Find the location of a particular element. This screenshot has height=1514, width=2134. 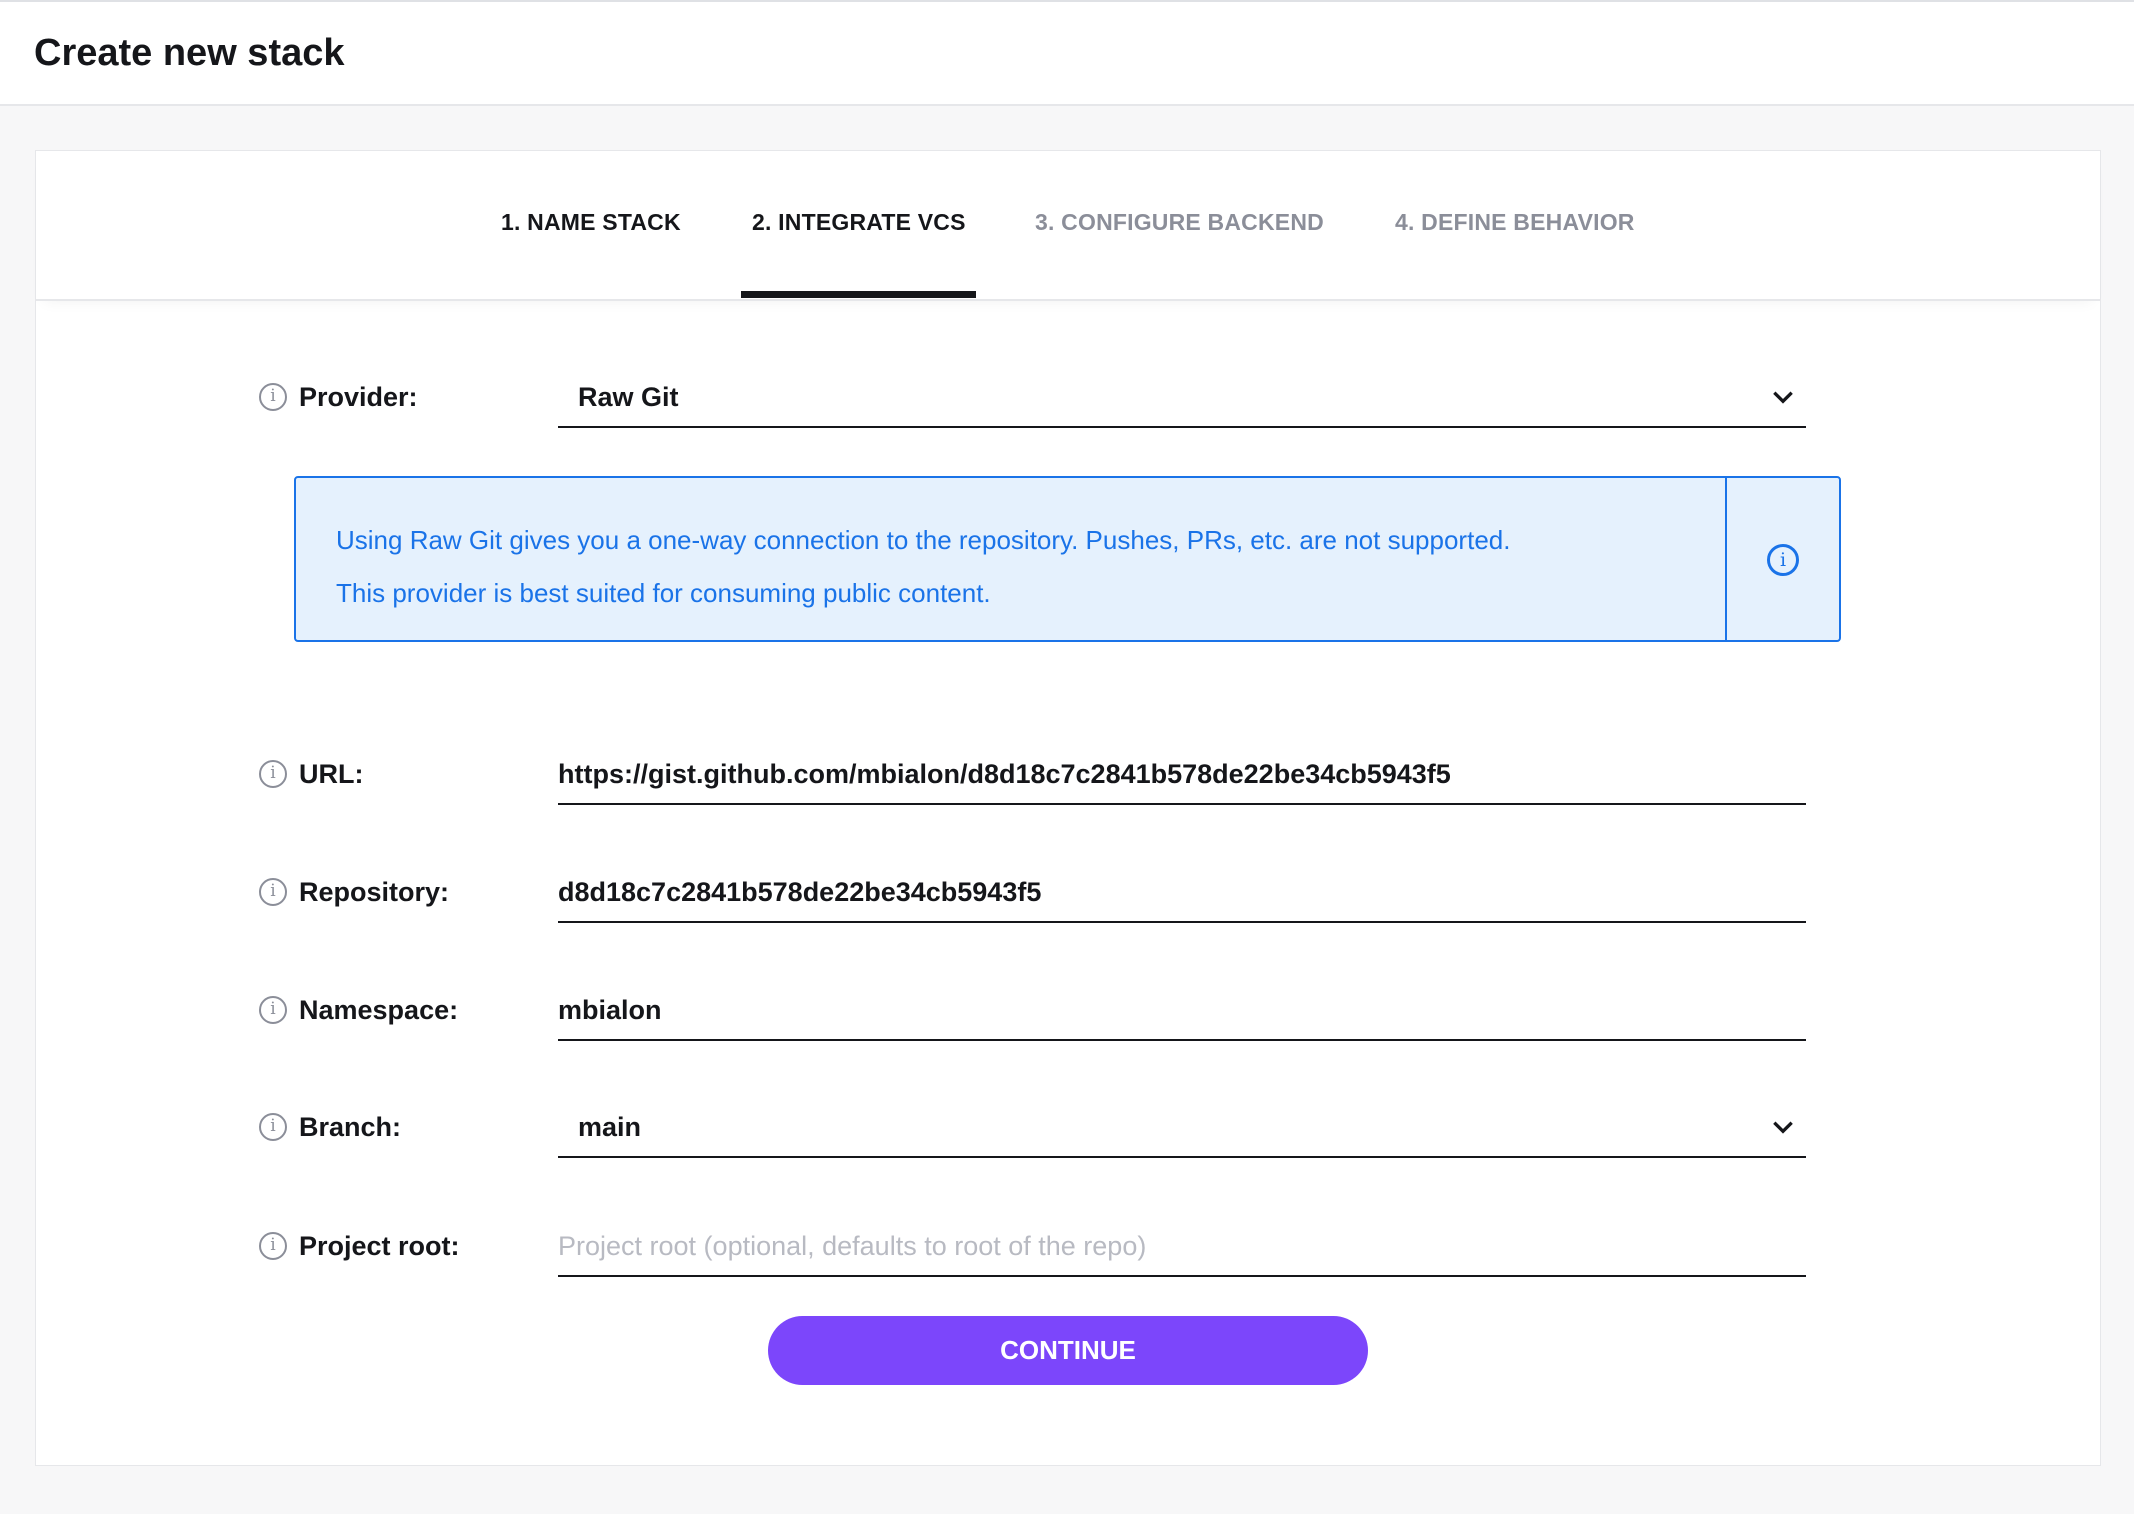

provider-label: Provider: is located at coordinates (358, 397).